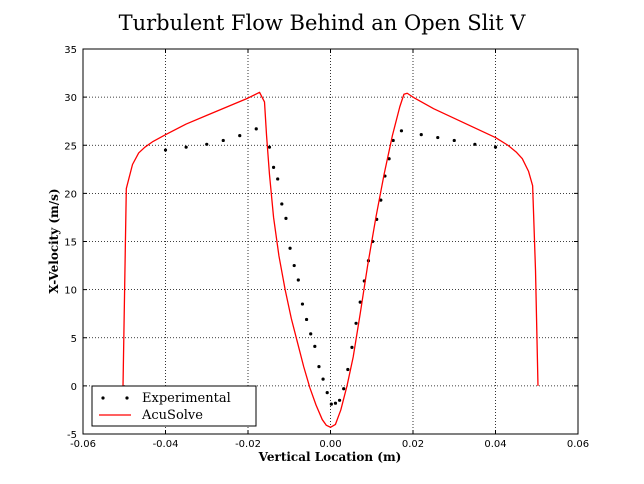  What do you see at coordinates (70, 243) in the screenshot?
I see `y-tick-label: 15` at bounding box center [70, 243].